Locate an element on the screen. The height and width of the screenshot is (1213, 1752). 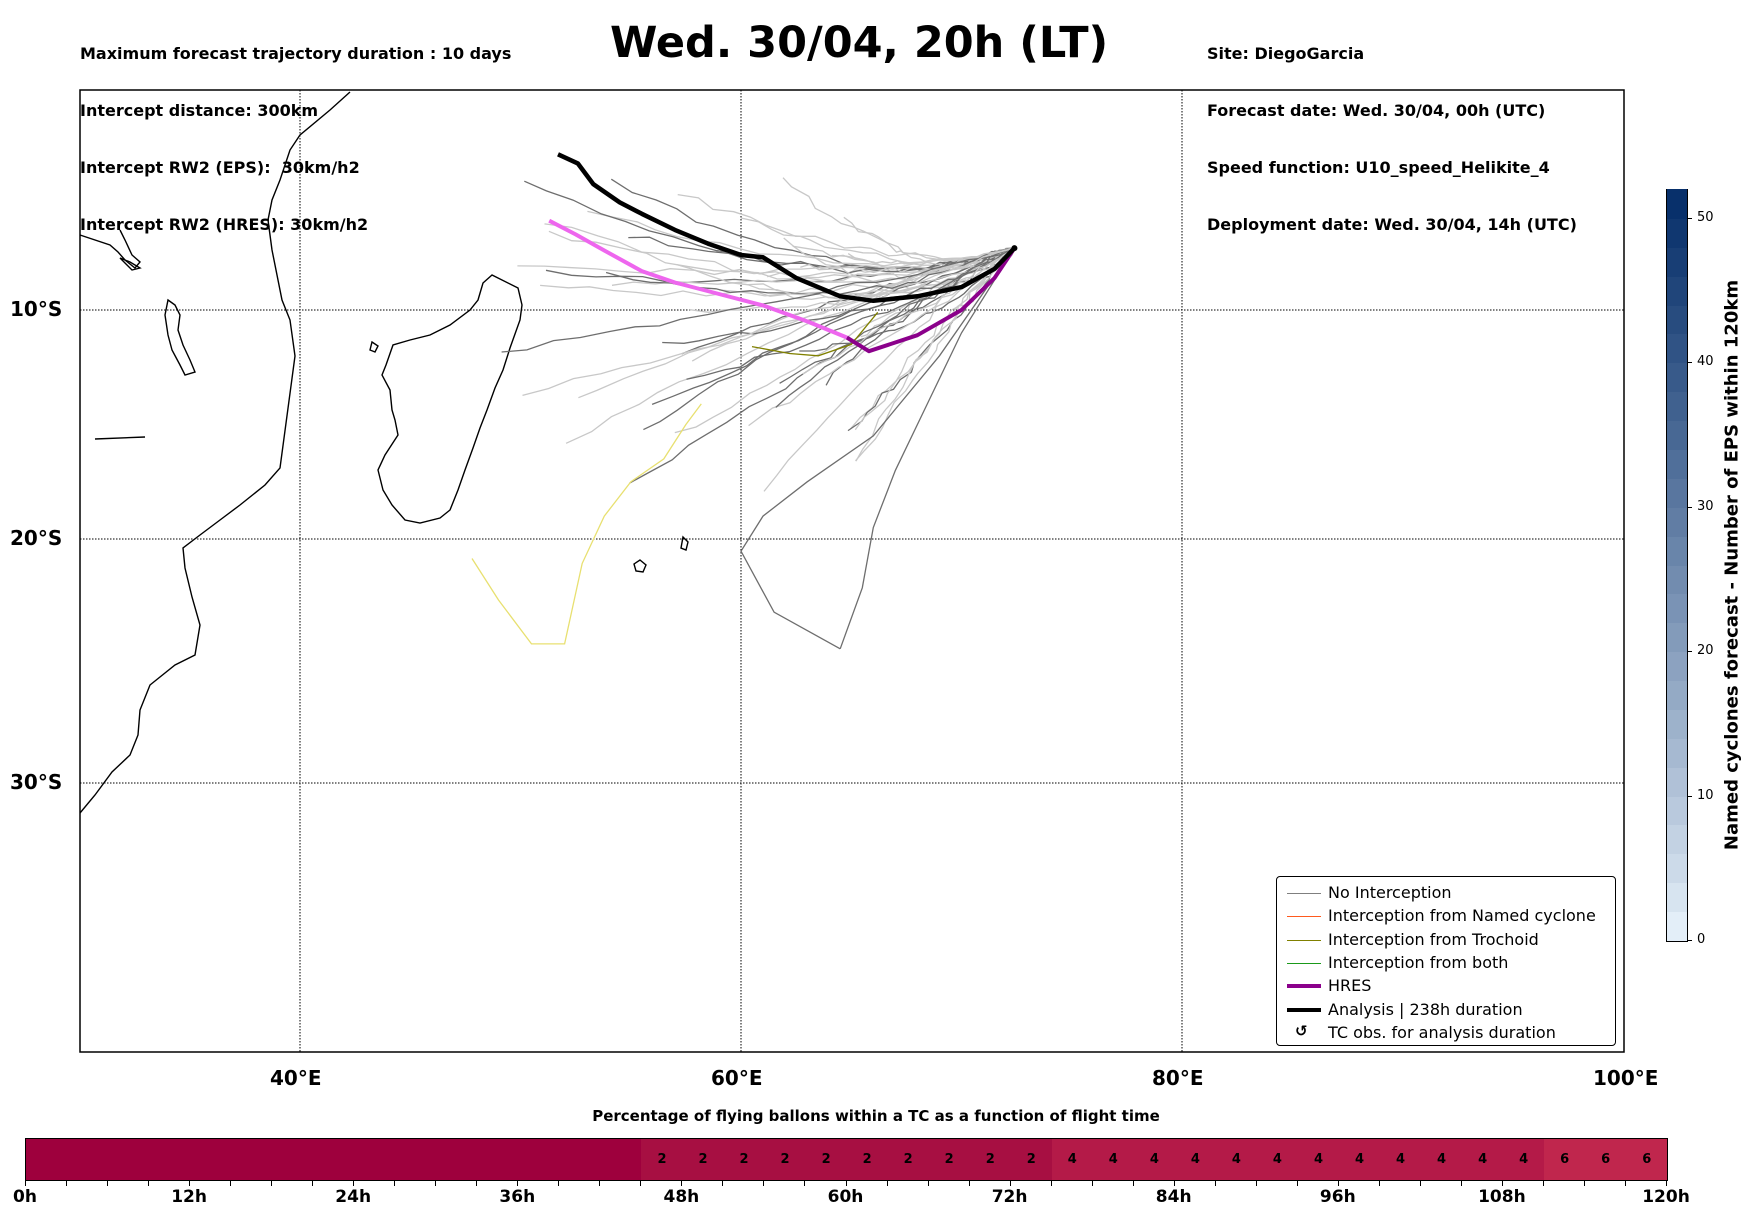
colorbar-tick: 20 is located at coordinates (1700, 650).